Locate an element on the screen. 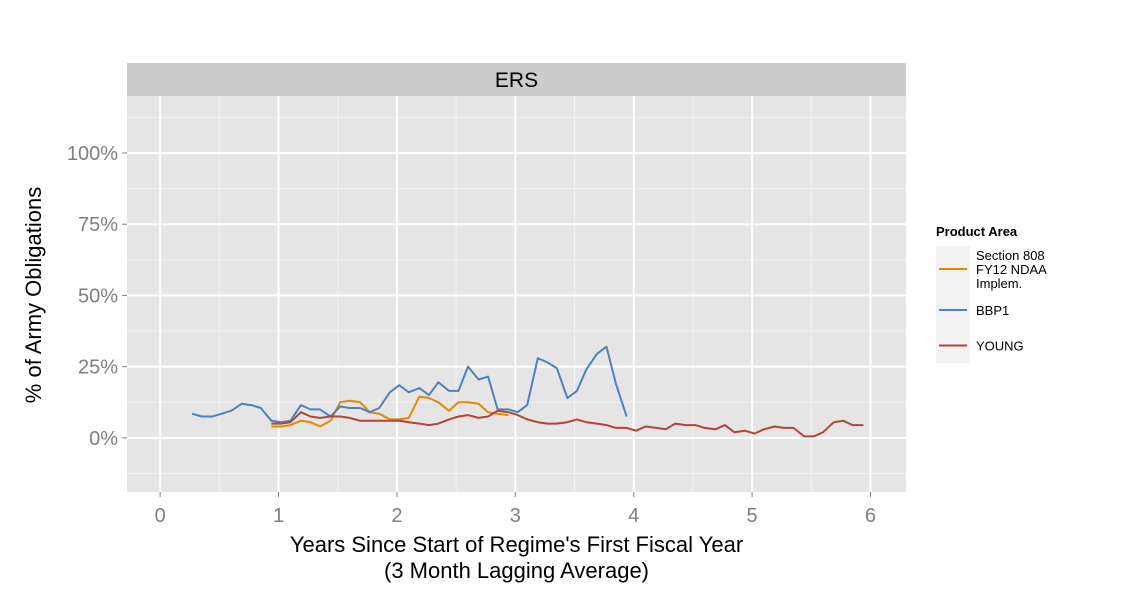  legend-title: Product Area is located at coordinates (977, 231).